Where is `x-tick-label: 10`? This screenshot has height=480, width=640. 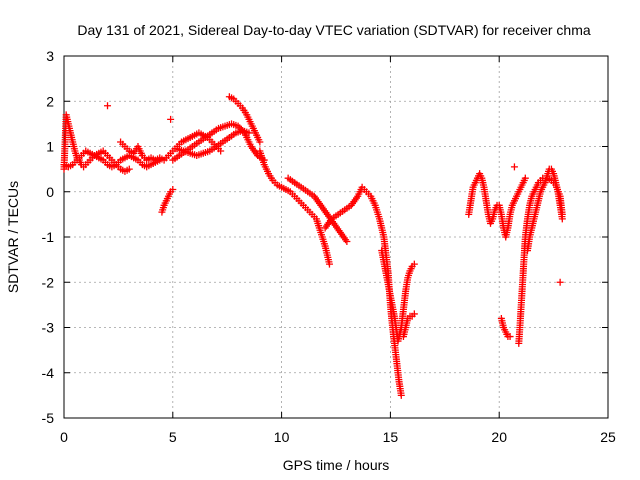
x-tick-label: 10 is located at coordinates (282, 437).